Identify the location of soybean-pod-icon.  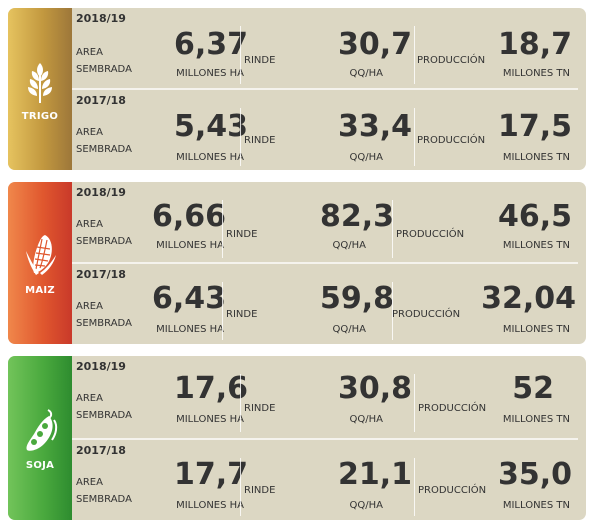
(42, 429).